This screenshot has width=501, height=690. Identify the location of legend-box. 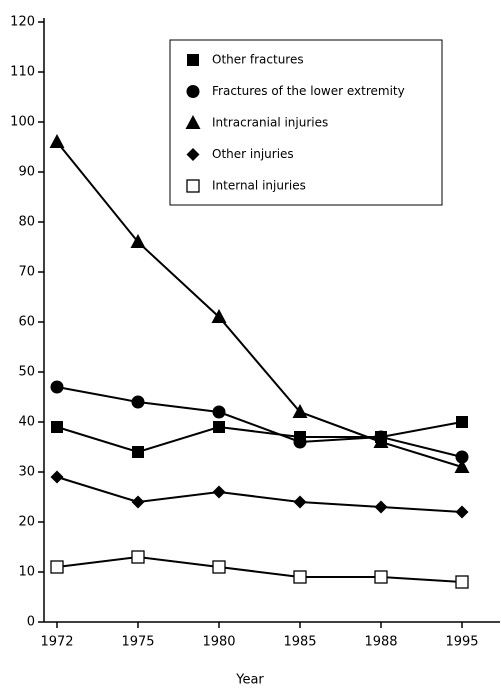
(306, 122).